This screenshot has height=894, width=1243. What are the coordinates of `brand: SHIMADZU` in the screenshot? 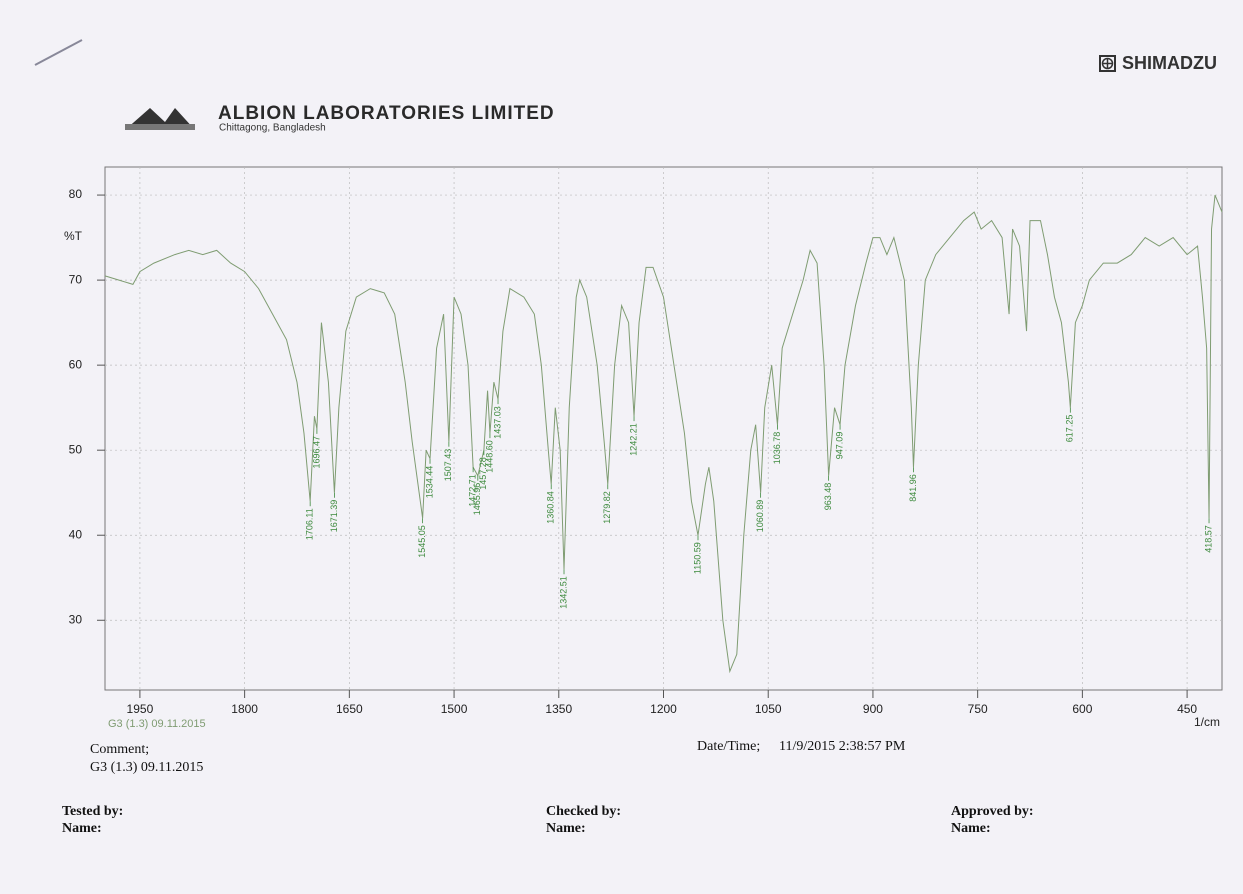 It's located at (1169, 63).